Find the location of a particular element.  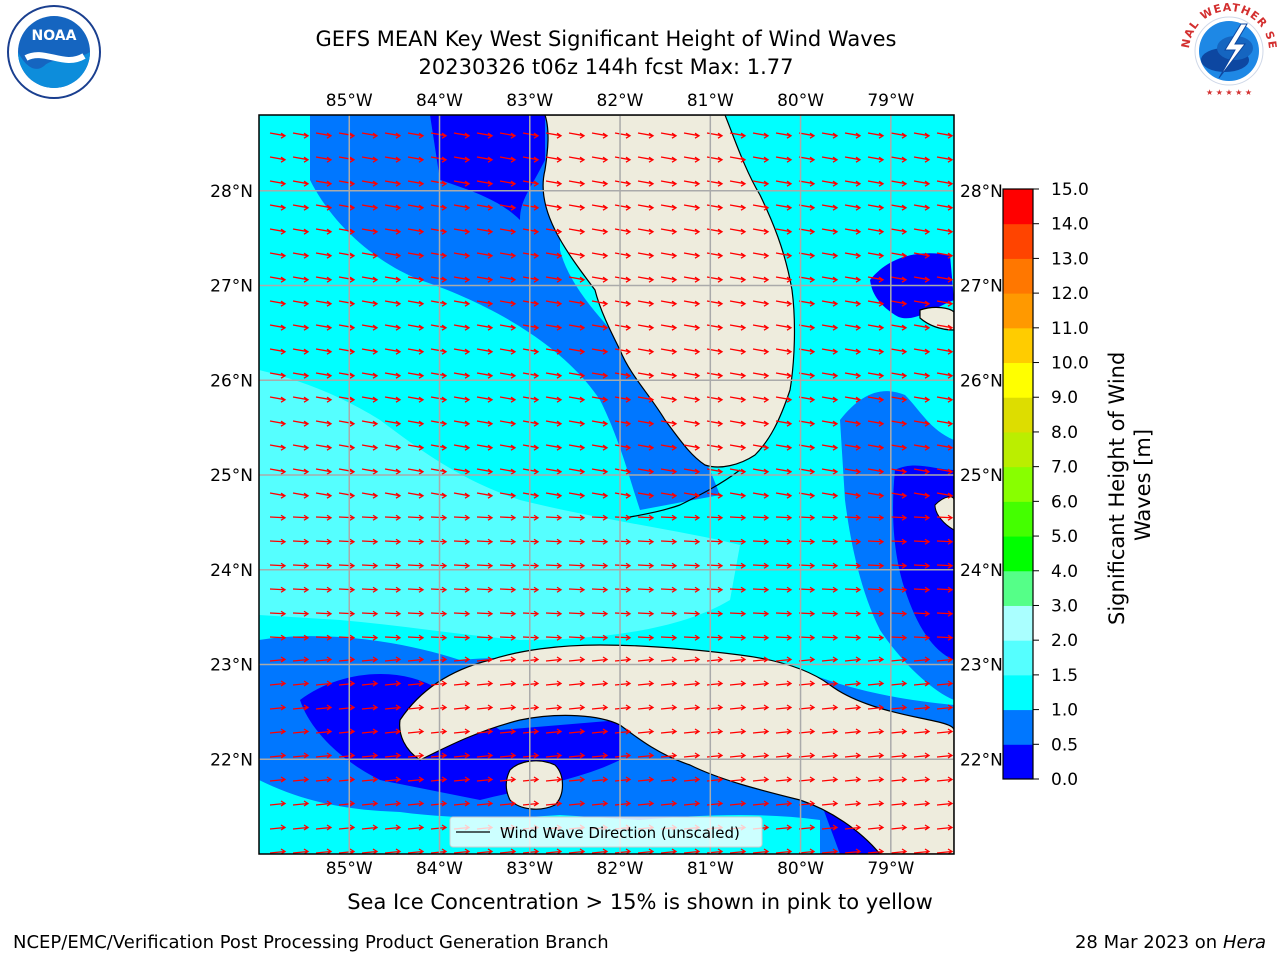

lat-tick-label: 28°N is located at coordinates (231, 192).